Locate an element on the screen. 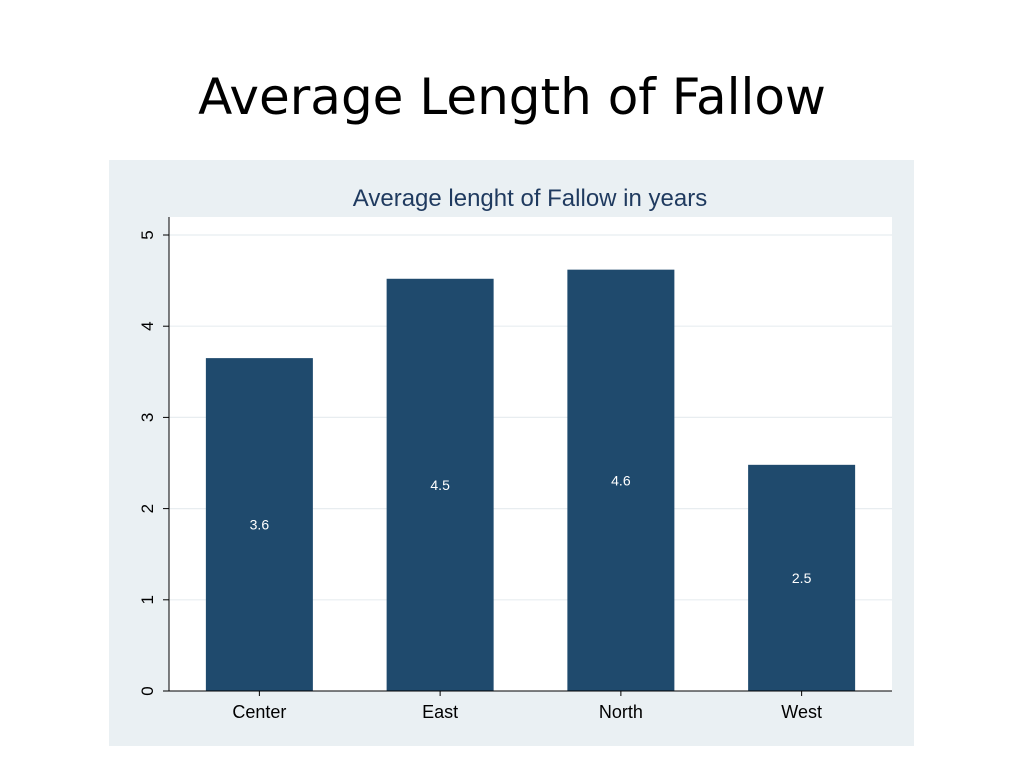 This screenshot has height=768, width=1024. data-label-west: 2.5 is located at coordinates (802, 578).